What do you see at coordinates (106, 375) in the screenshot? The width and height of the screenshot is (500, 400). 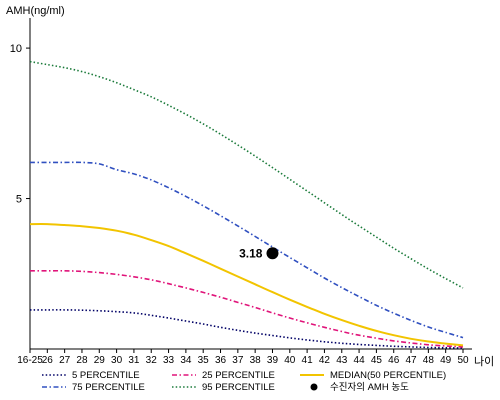 I see `legend-label: 5 PERCENTILE` at bounding box center [106, 375].